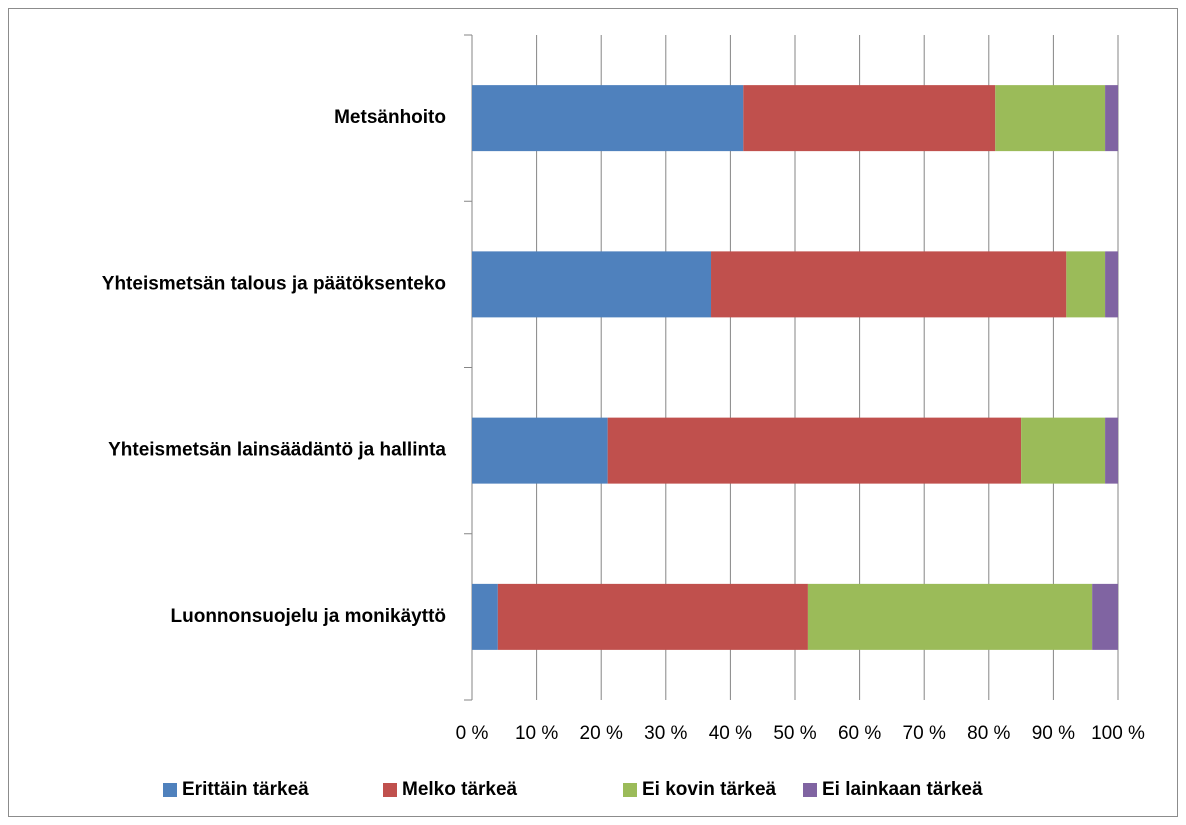  What do you see at coordinates (709, 789) in the screenshot?
I see `legend-label: Ei kovin tärkeä` at bounding box center [709, 789].